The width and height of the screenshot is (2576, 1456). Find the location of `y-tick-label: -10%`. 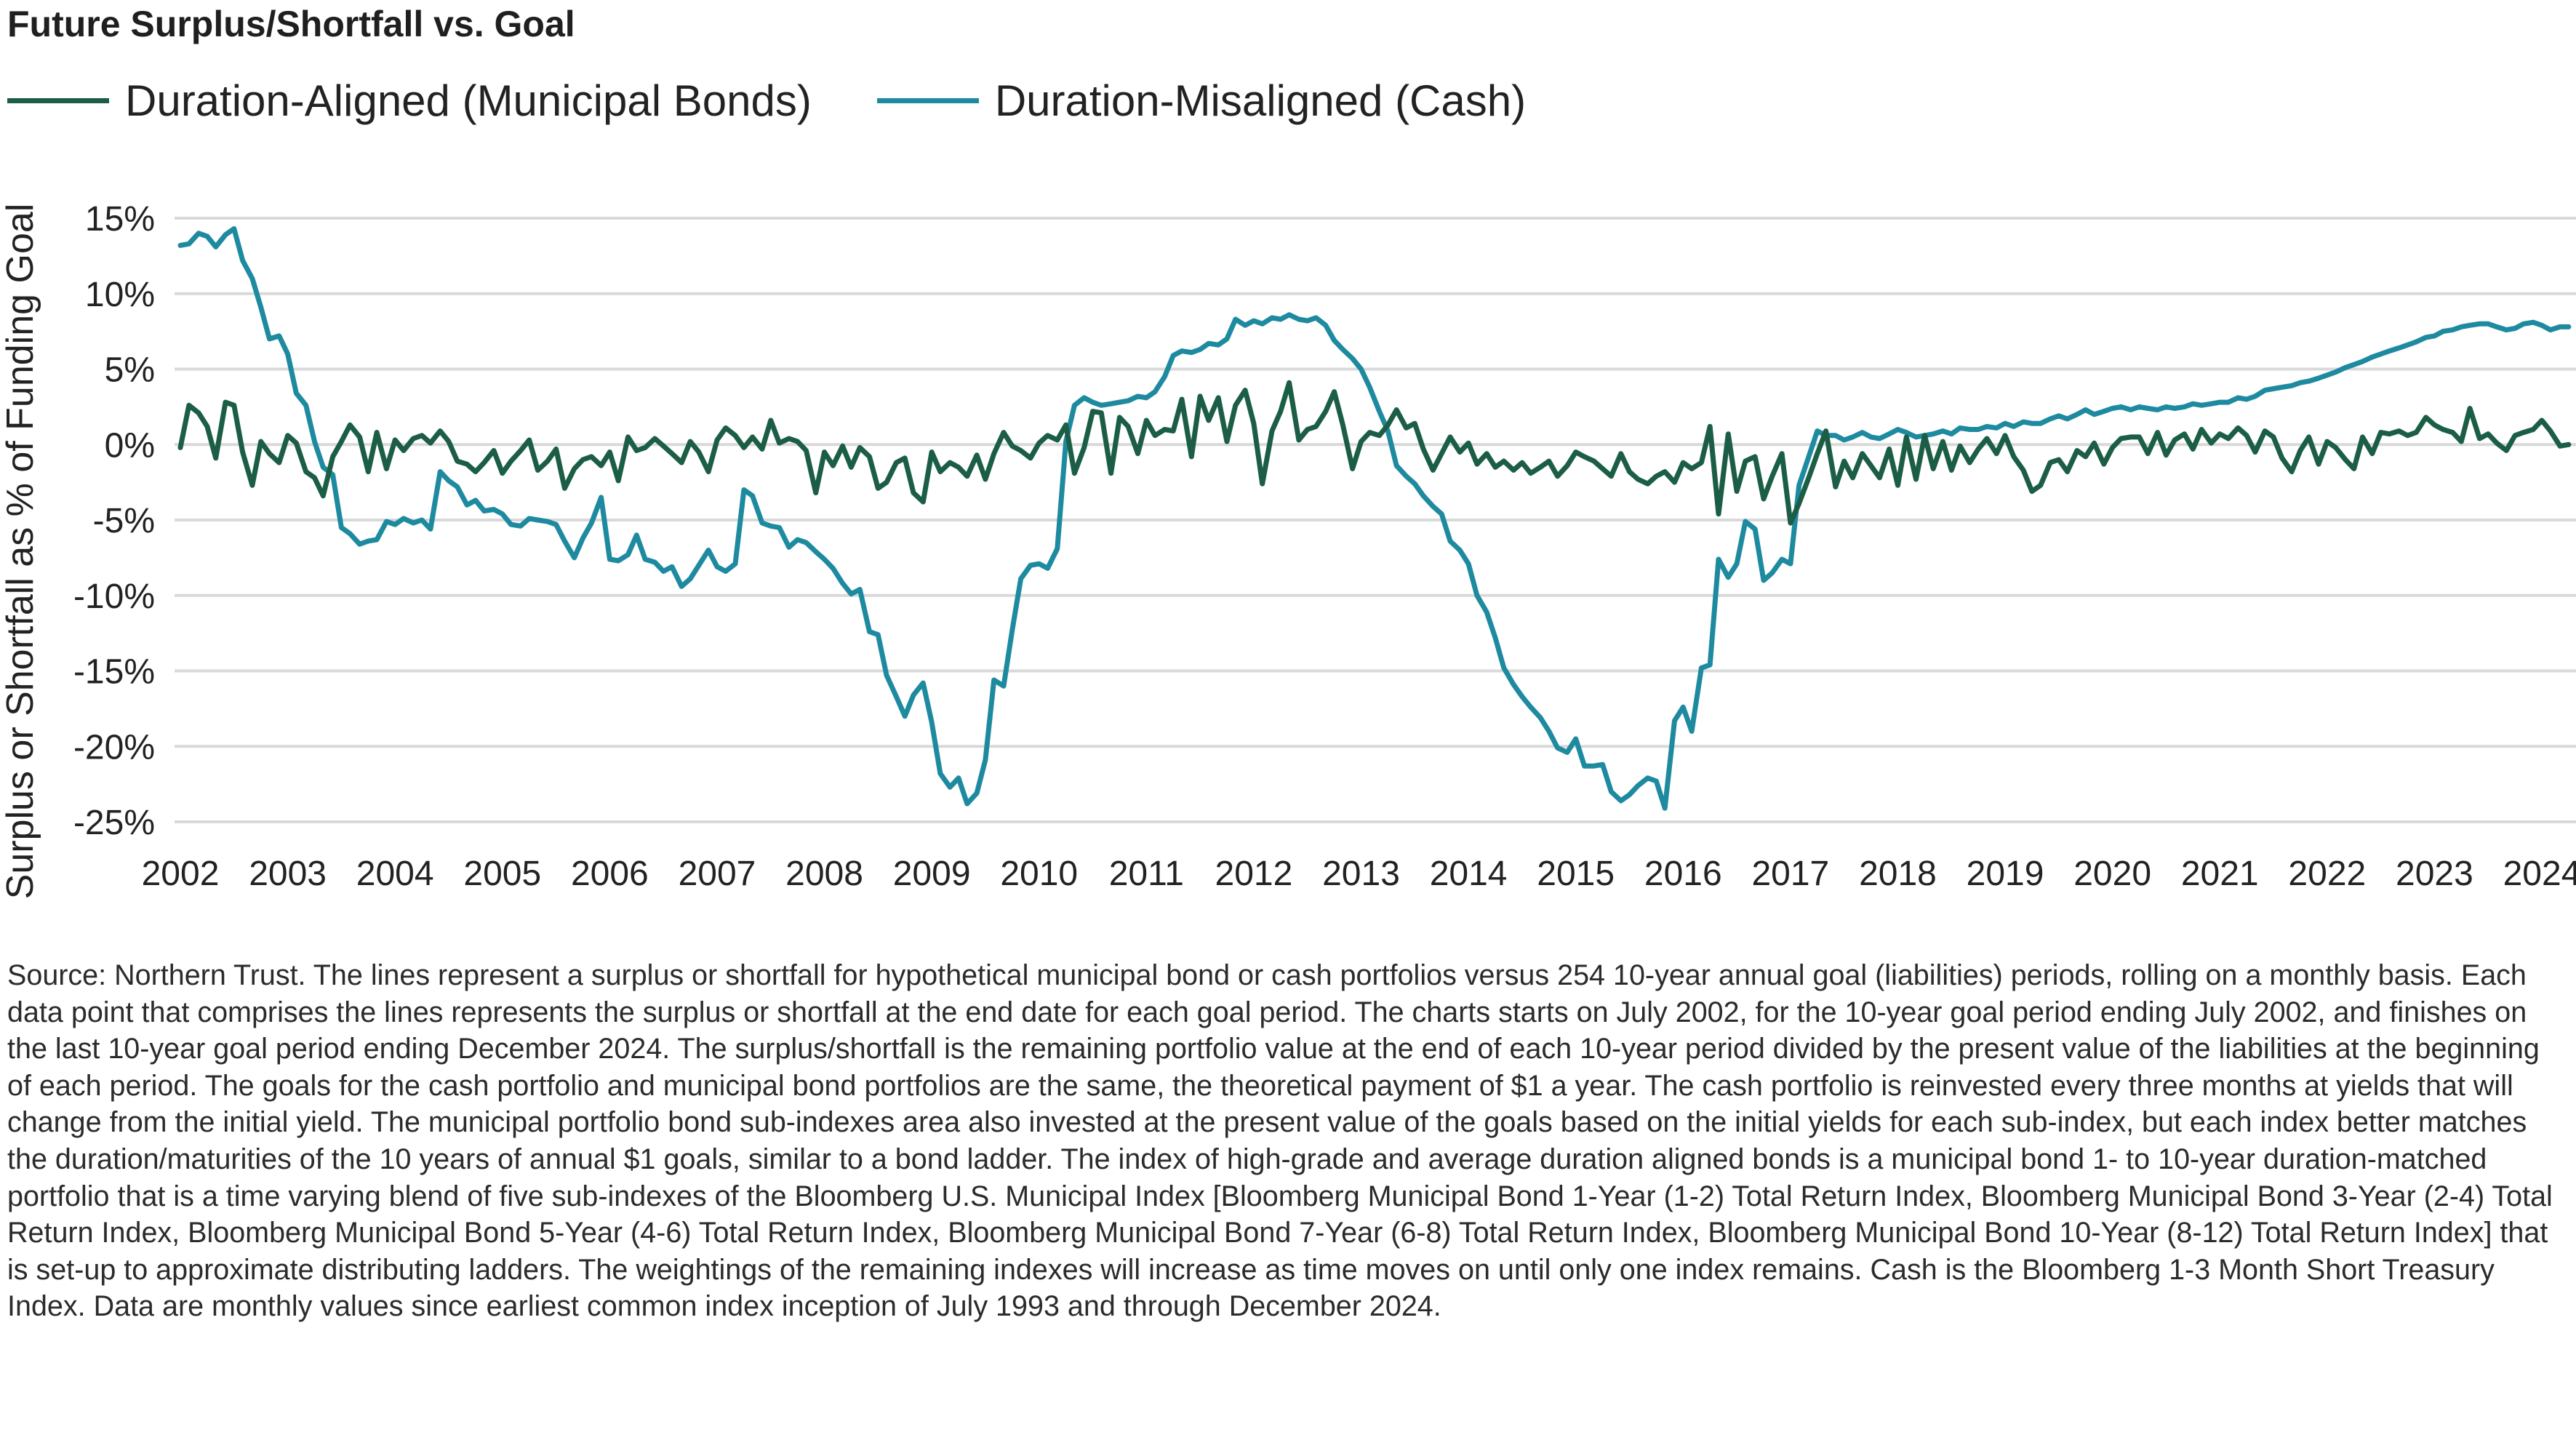

y-tick-label: -10% is located at coordinates (114, 596).